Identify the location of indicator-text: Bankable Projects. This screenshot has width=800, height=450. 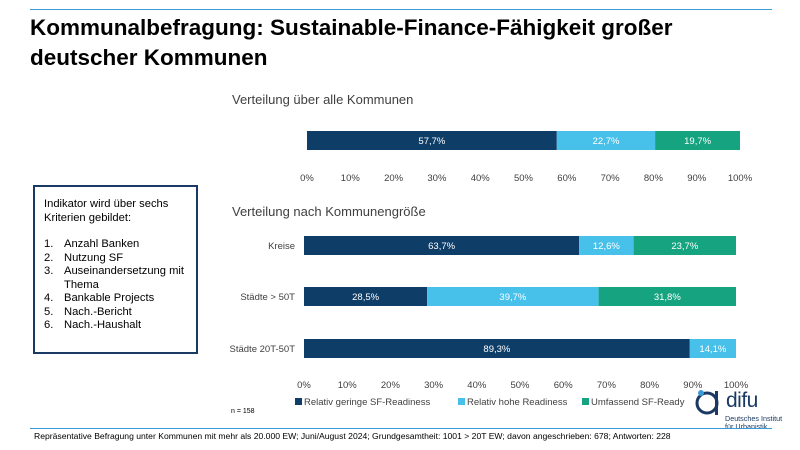
(109, 298).